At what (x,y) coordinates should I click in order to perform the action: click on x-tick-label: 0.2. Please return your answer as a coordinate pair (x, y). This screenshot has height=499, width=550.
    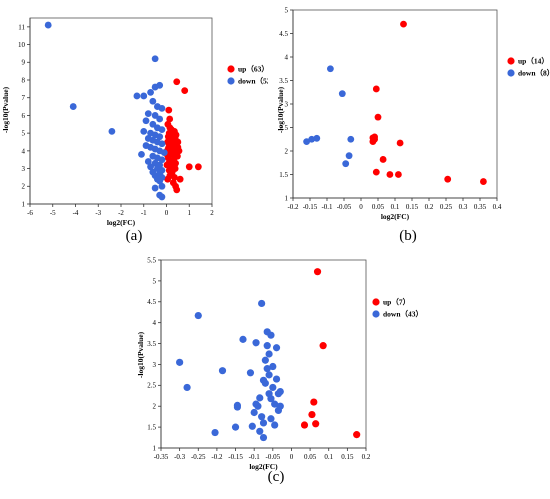
    Looking at the image, I should click on (366, 457).